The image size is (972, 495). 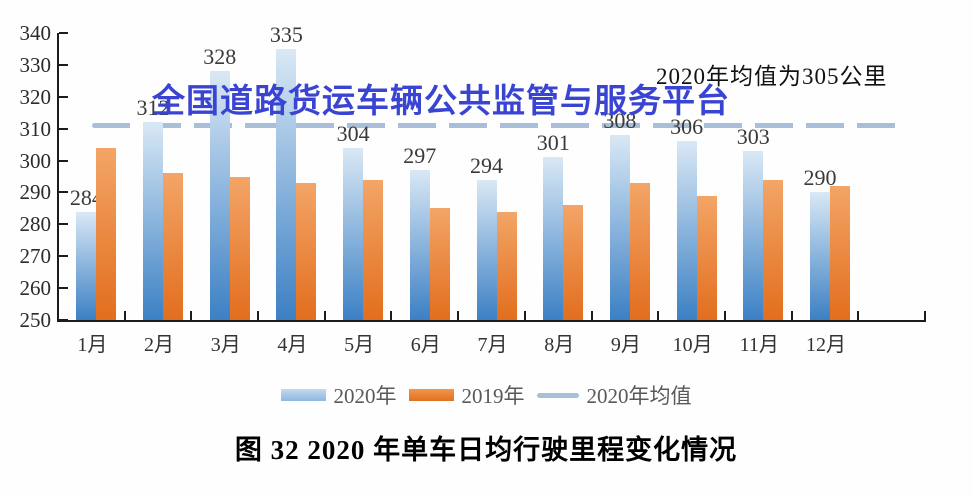 What do you see at coordinates (639, 251) in the screenshot?
I see `bar-2019年-9月` at bounding box center [639, 251].